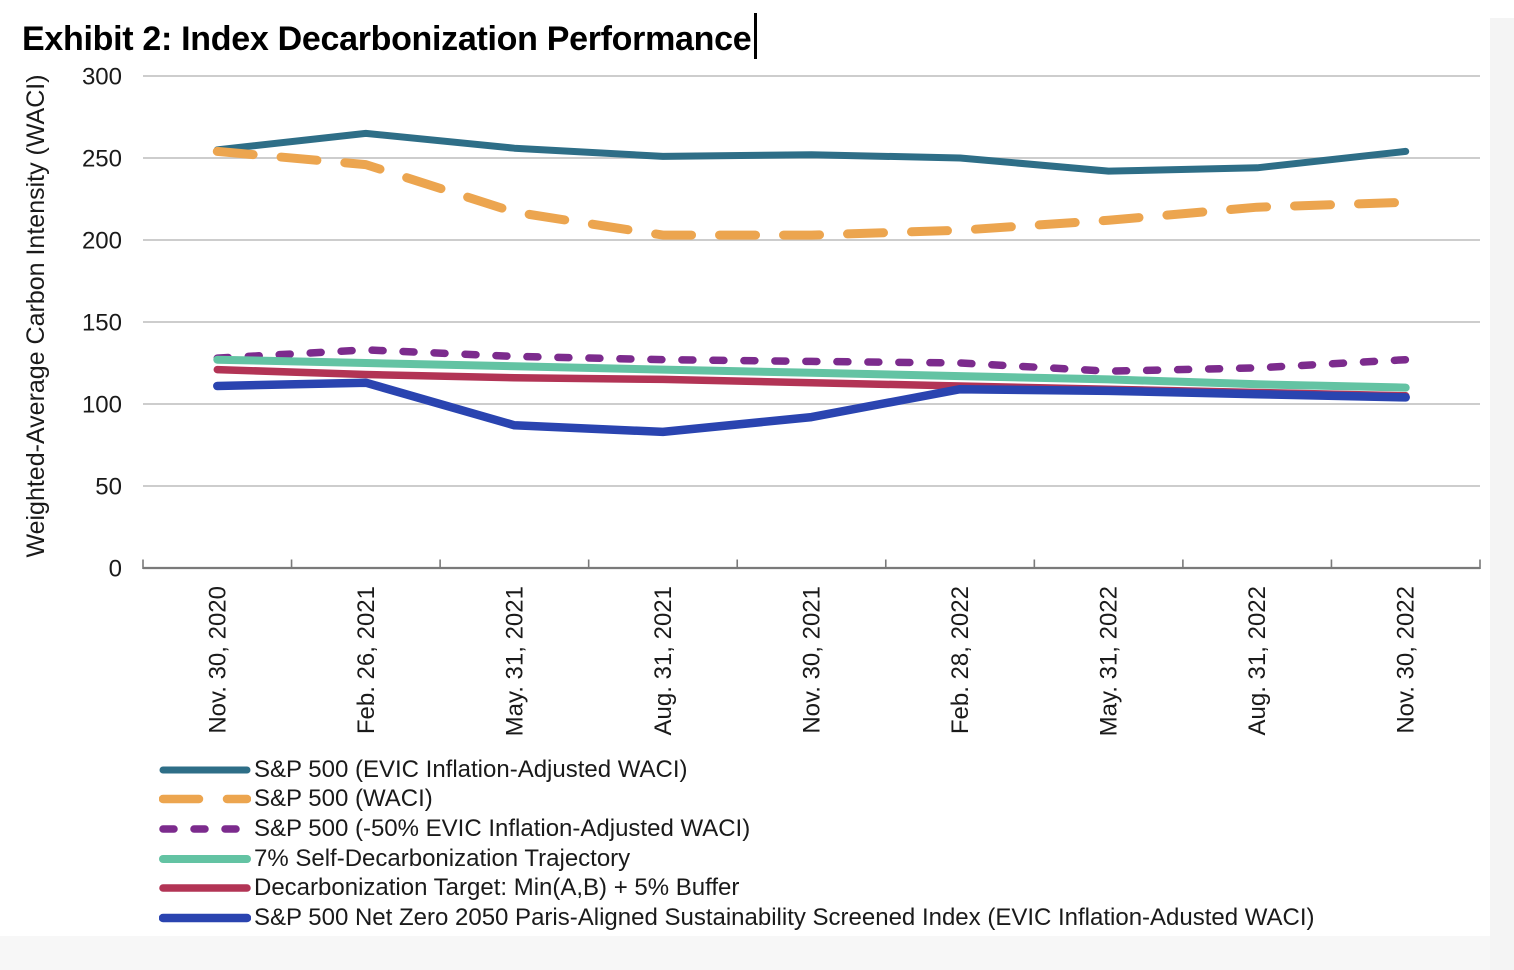  Describe the element at coordinates (737, 770) in the screenshot. I see `legend-item-s-p-500-evic-inflation-adjusted-waci: S&P 500 (EVIC Inflation-Adjusted WACI)` at that location.